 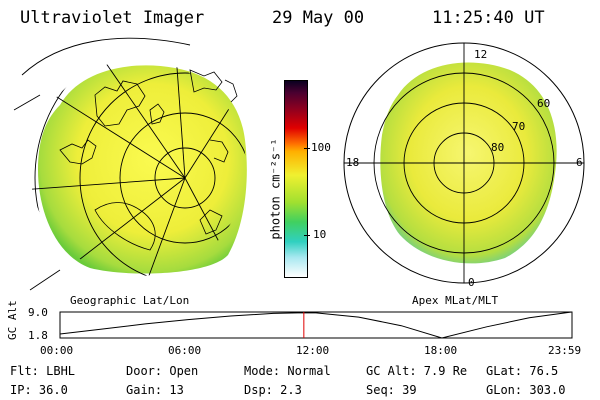 What do you see at coordinates (275, 189) in the screenshot?
I see `colorbar-label: photon cm⁻²s⁻¹` at bounding box center [275, 189].